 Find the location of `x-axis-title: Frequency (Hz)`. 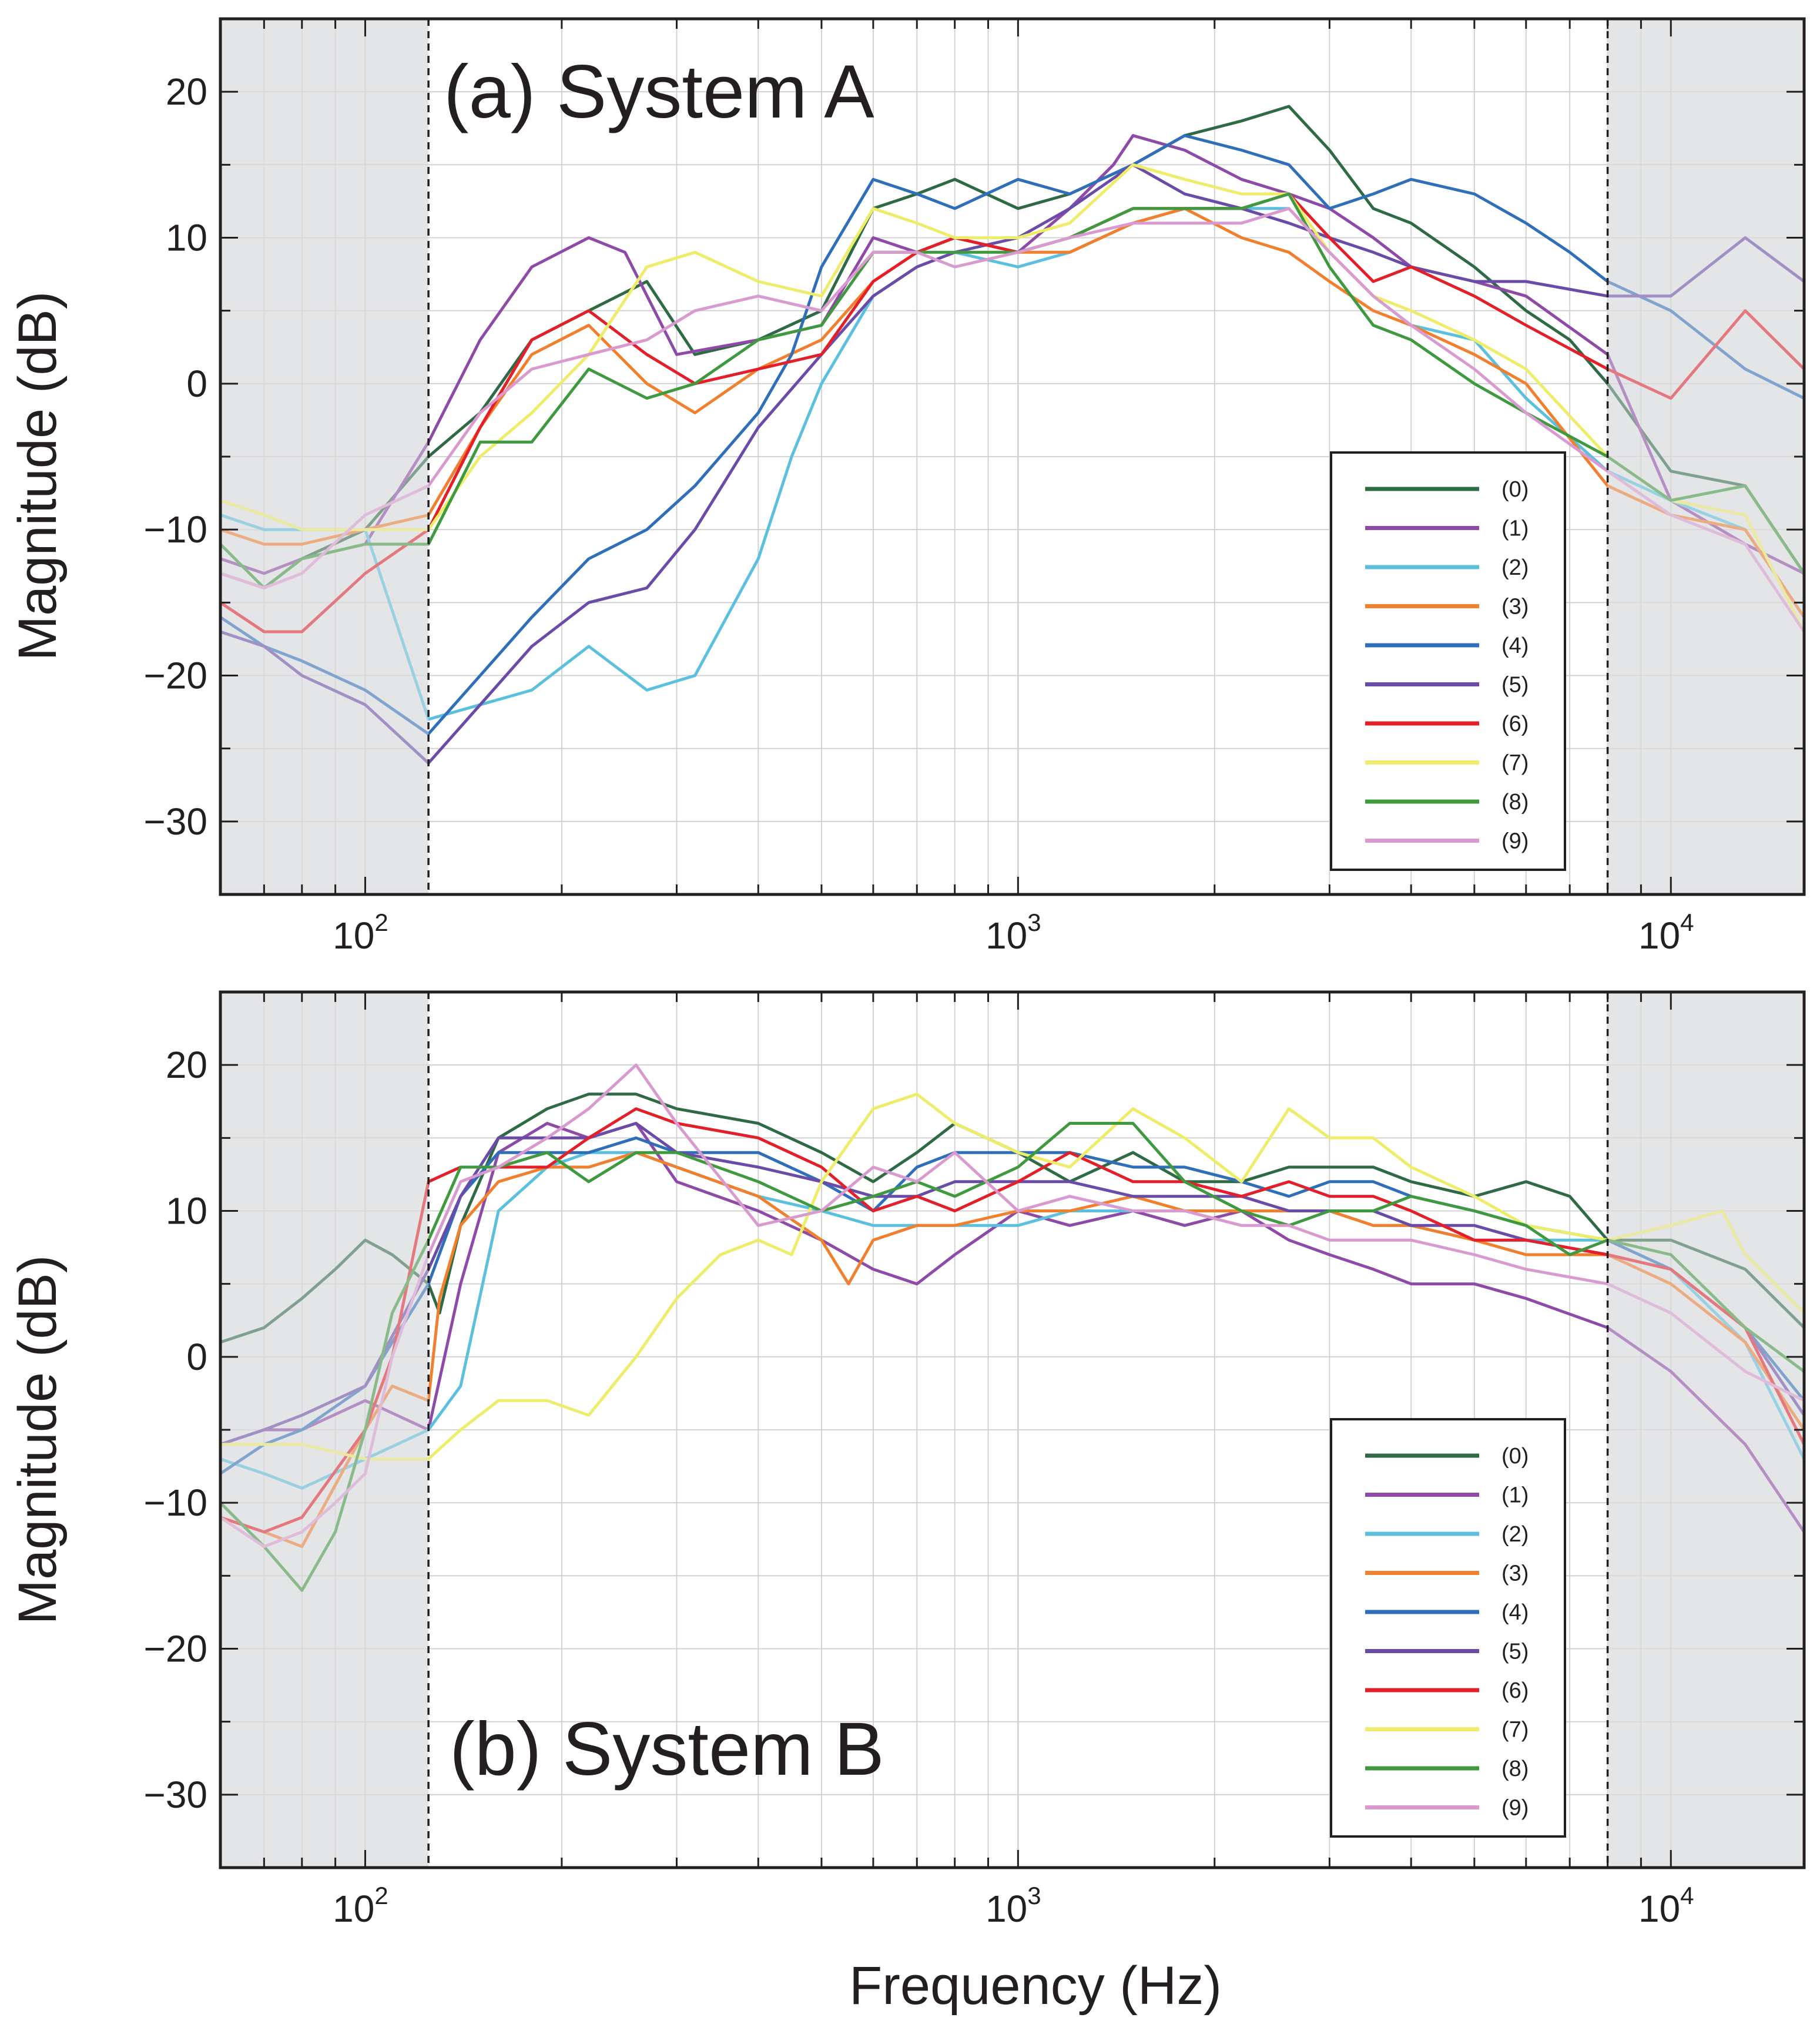

x-axis-title: Frequency (Hz) is located at coordinates (1035, 1986).